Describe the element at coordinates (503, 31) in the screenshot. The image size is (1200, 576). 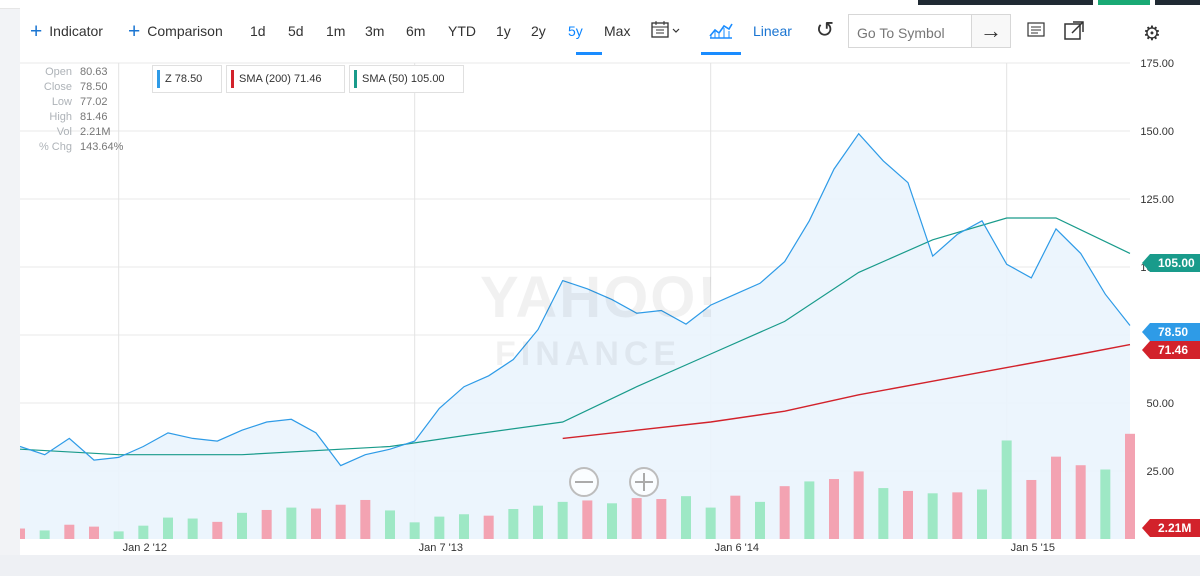
I see `range-1y: 1y` at that location.